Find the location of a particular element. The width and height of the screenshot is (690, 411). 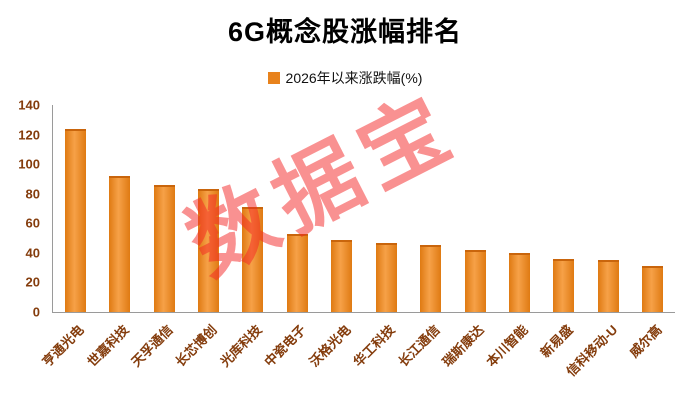

y-tick-label: 20 is located at coordinates (32, 282).